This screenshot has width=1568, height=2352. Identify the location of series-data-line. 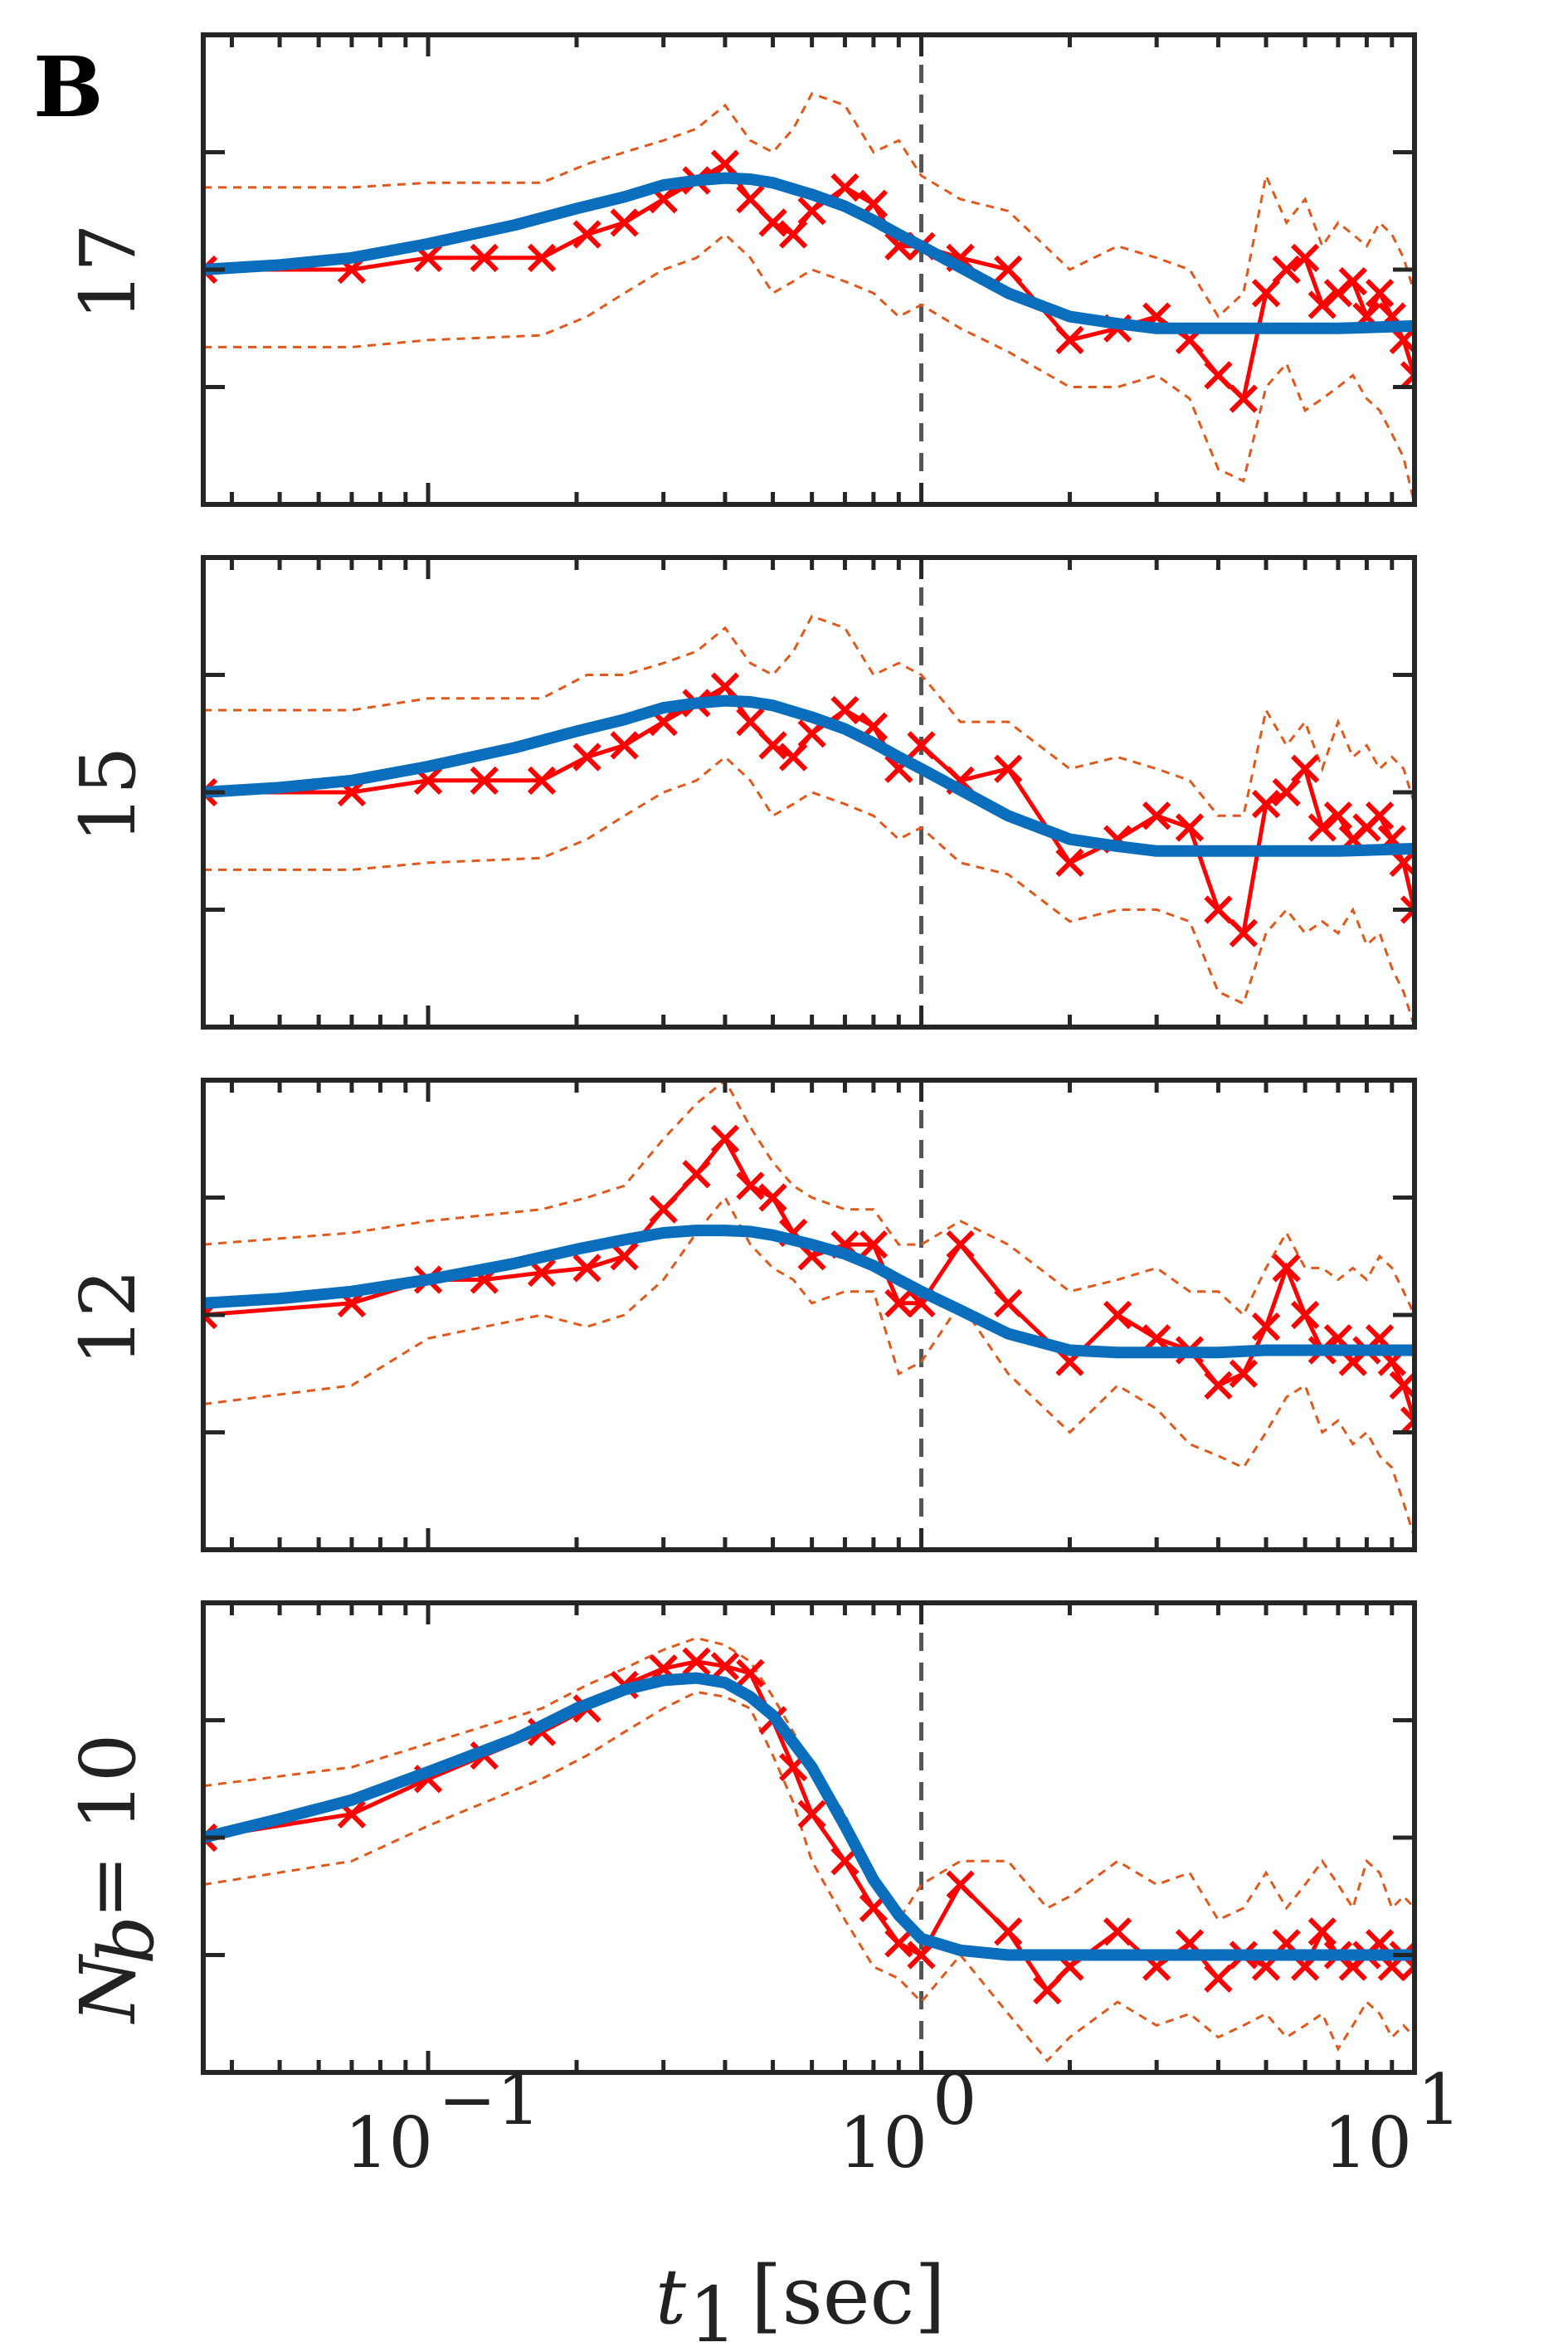
(809, 810).